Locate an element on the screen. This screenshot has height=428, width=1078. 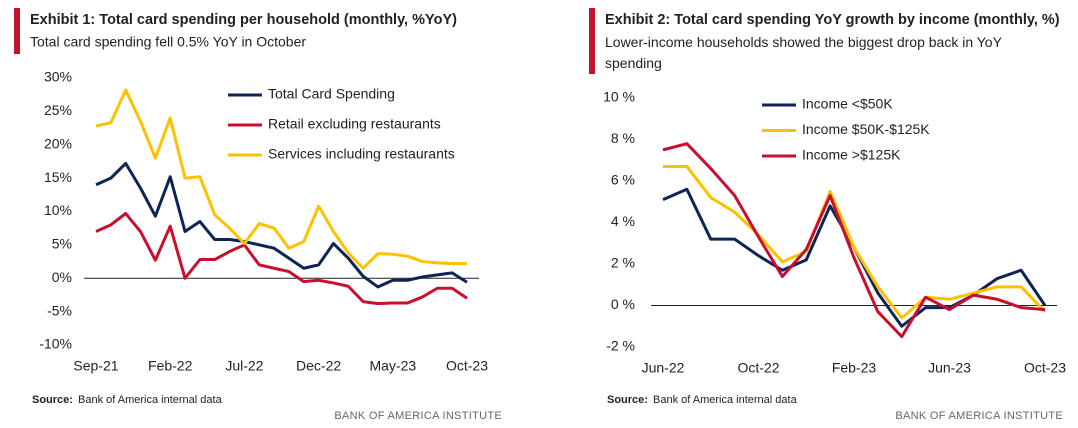
x-tick-label: Jun-23 is located at coordinates (949, 368).